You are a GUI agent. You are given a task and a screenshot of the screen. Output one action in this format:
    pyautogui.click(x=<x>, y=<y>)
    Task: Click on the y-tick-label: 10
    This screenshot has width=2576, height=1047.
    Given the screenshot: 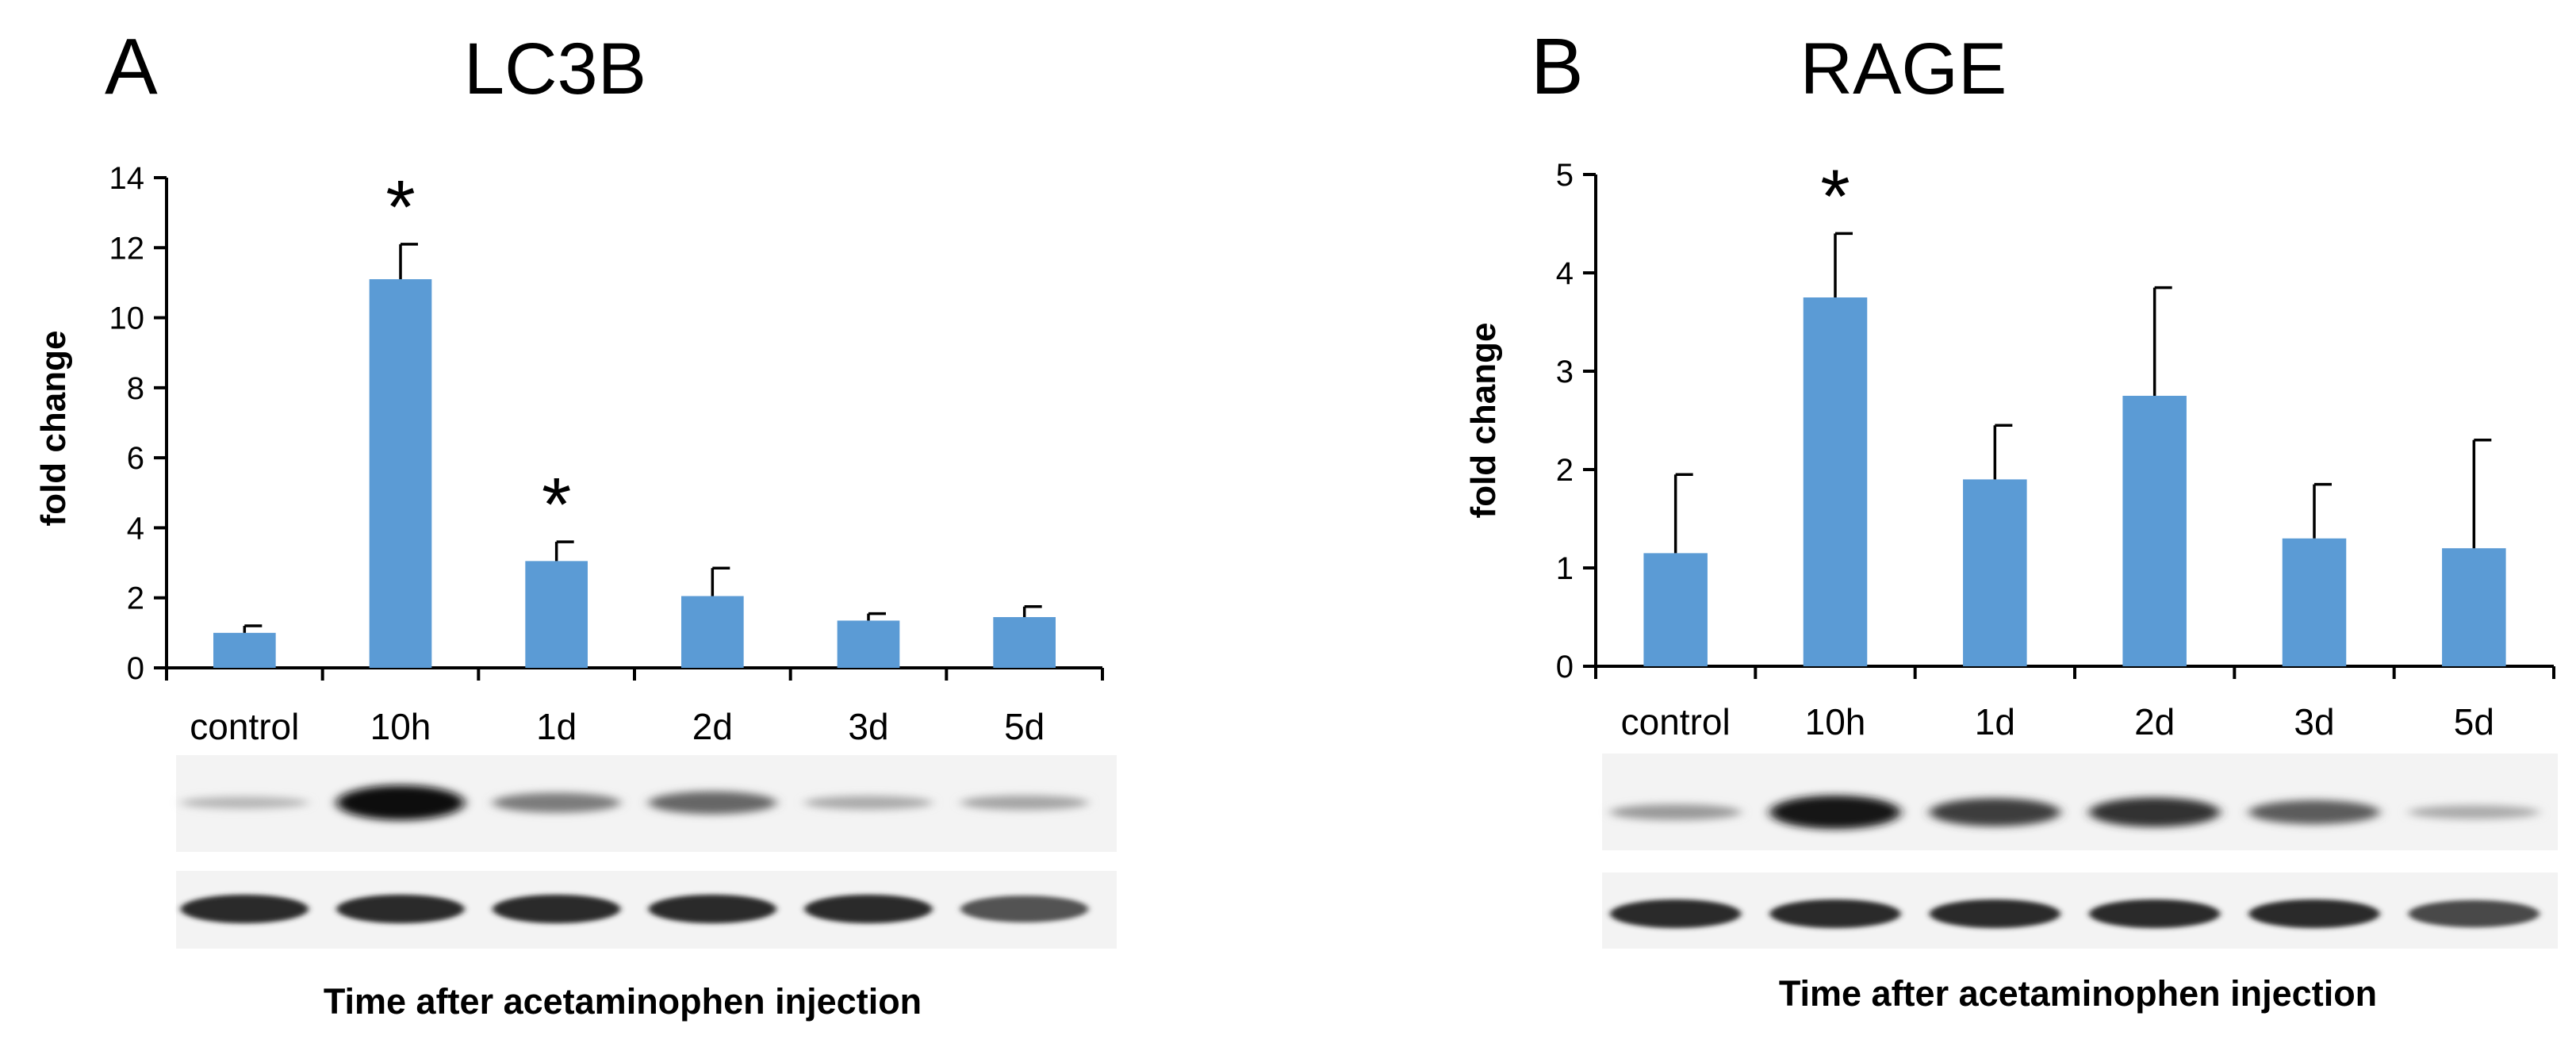 What is the action you would take?
    pyautogui.click(x=127, y=318)
    